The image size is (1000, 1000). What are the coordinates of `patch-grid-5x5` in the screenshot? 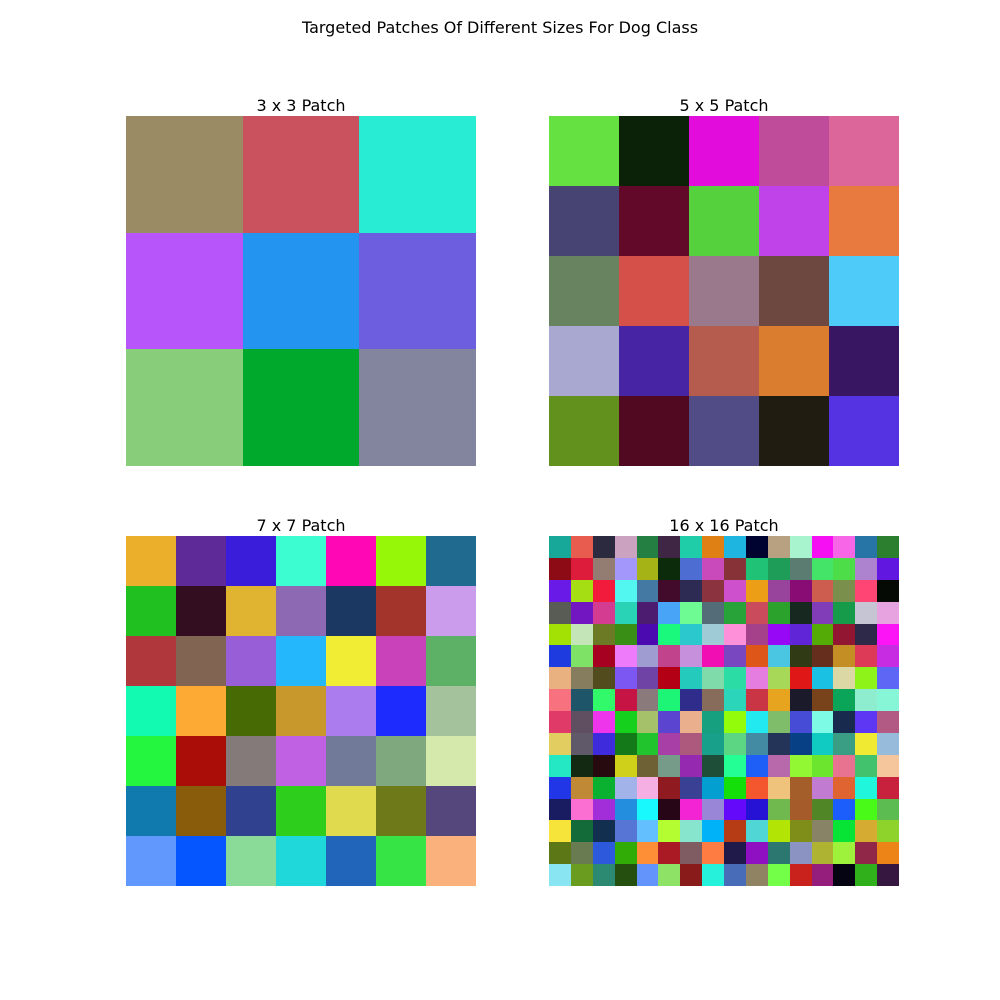 It's located at (724, 291).